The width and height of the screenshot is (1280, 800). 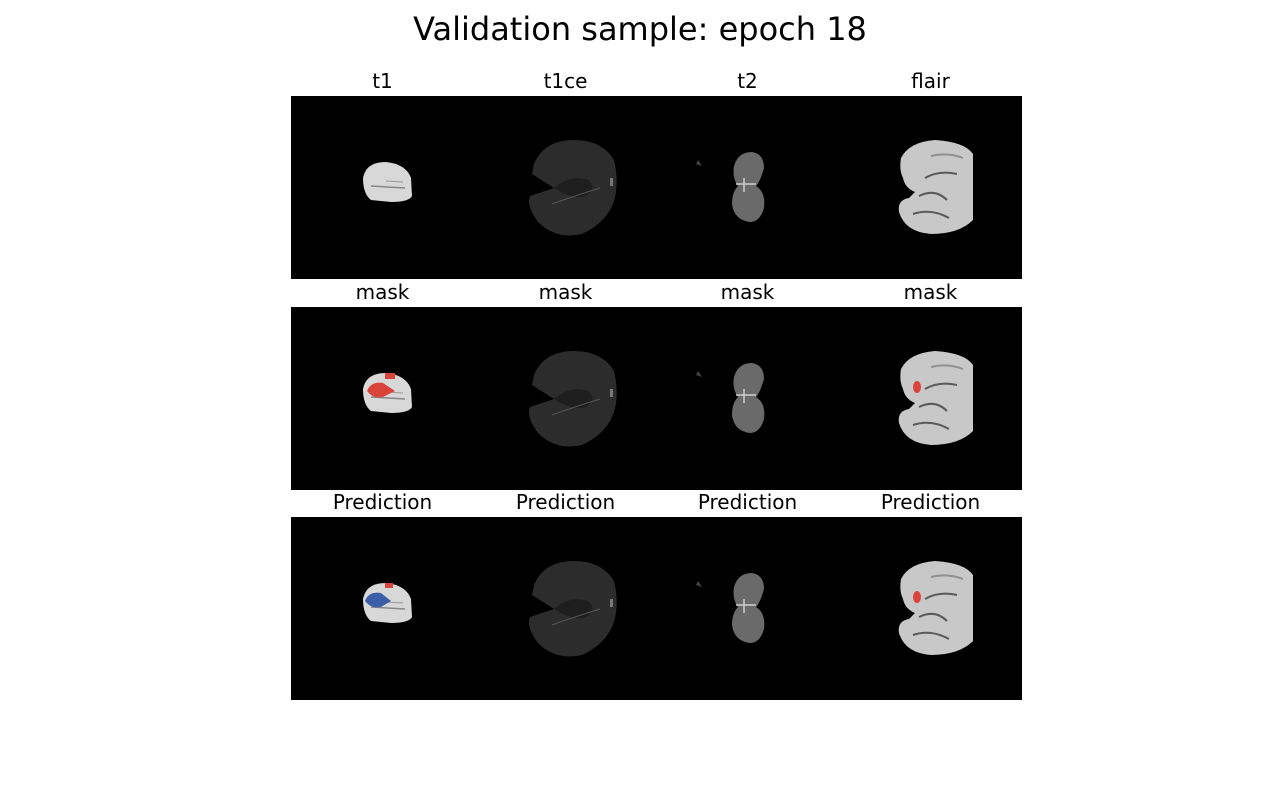 I want to click on panel-title: t1, so click(x=382, y=81).